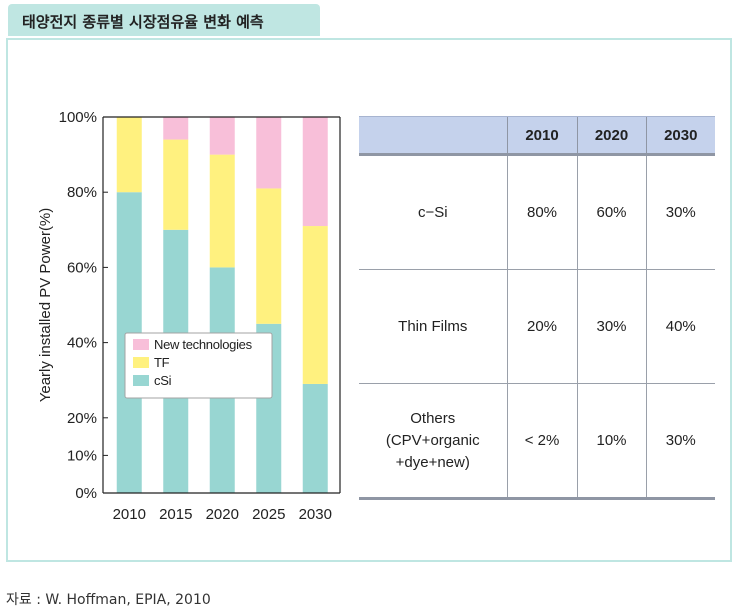  I want to click on y-tick-label: 10%, so click(82, 455).